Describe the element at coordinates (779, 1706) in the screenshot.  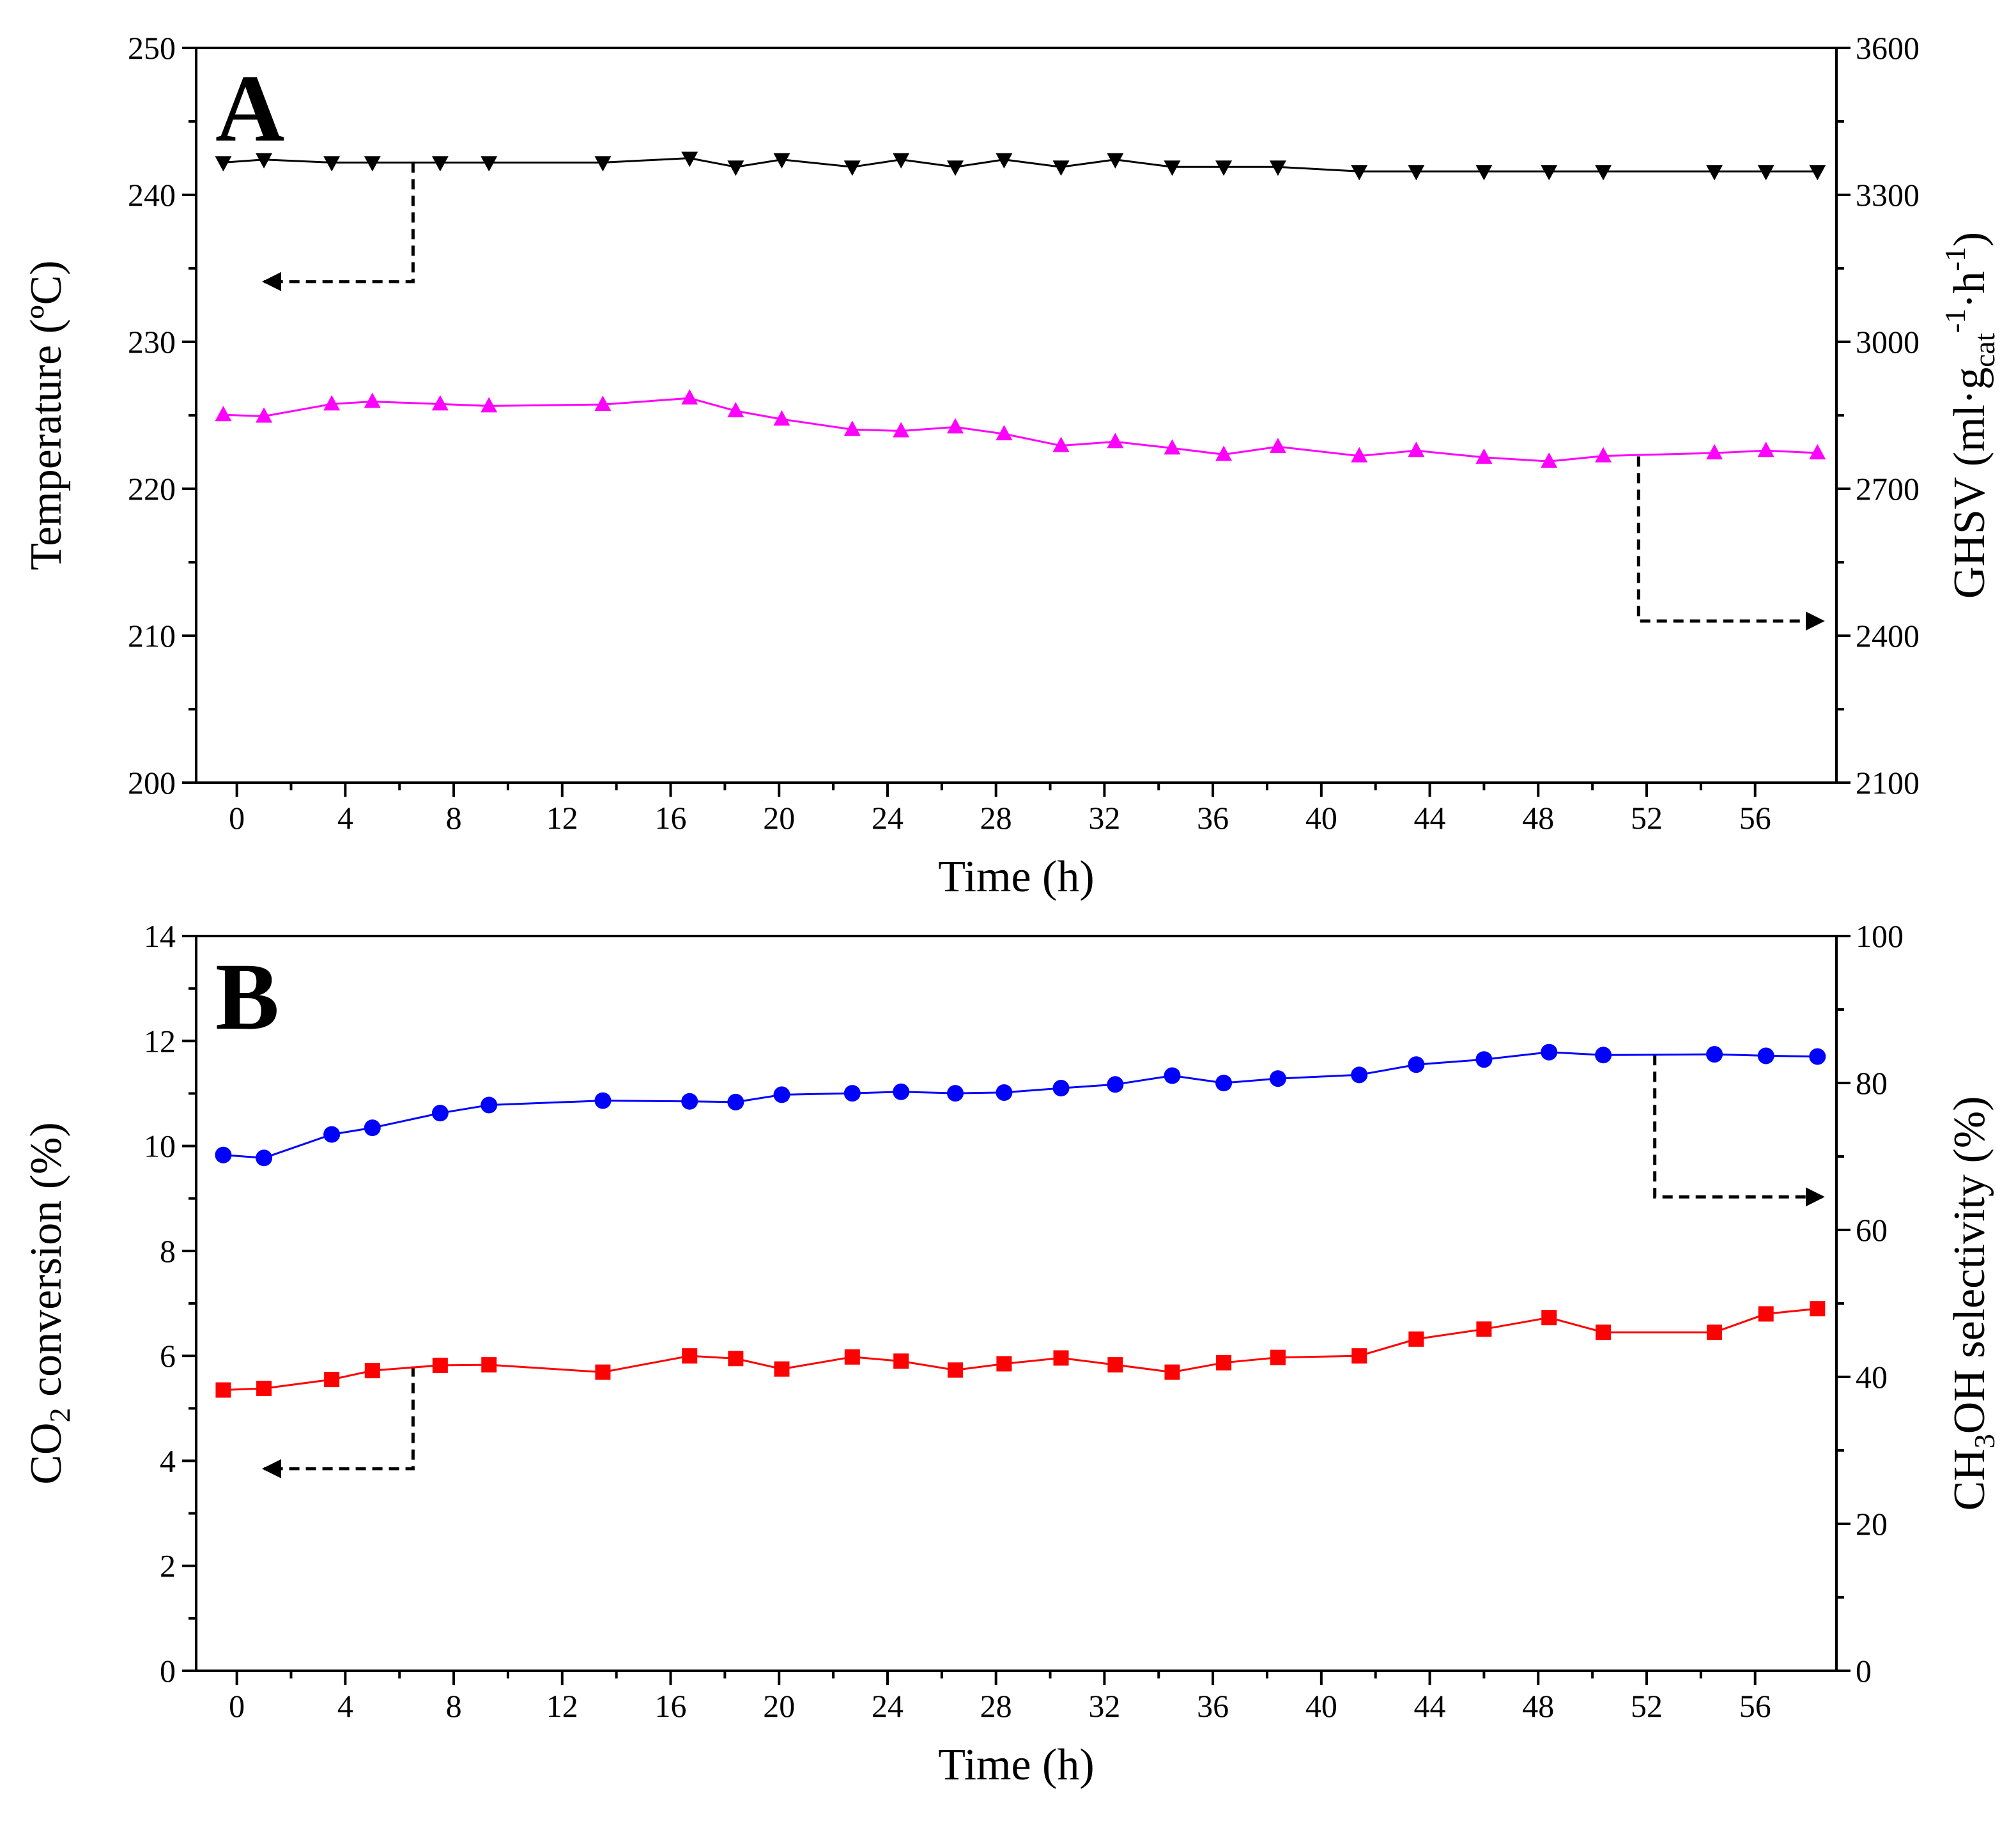
I see `panel-b-x-tick-label: 20` at that location.